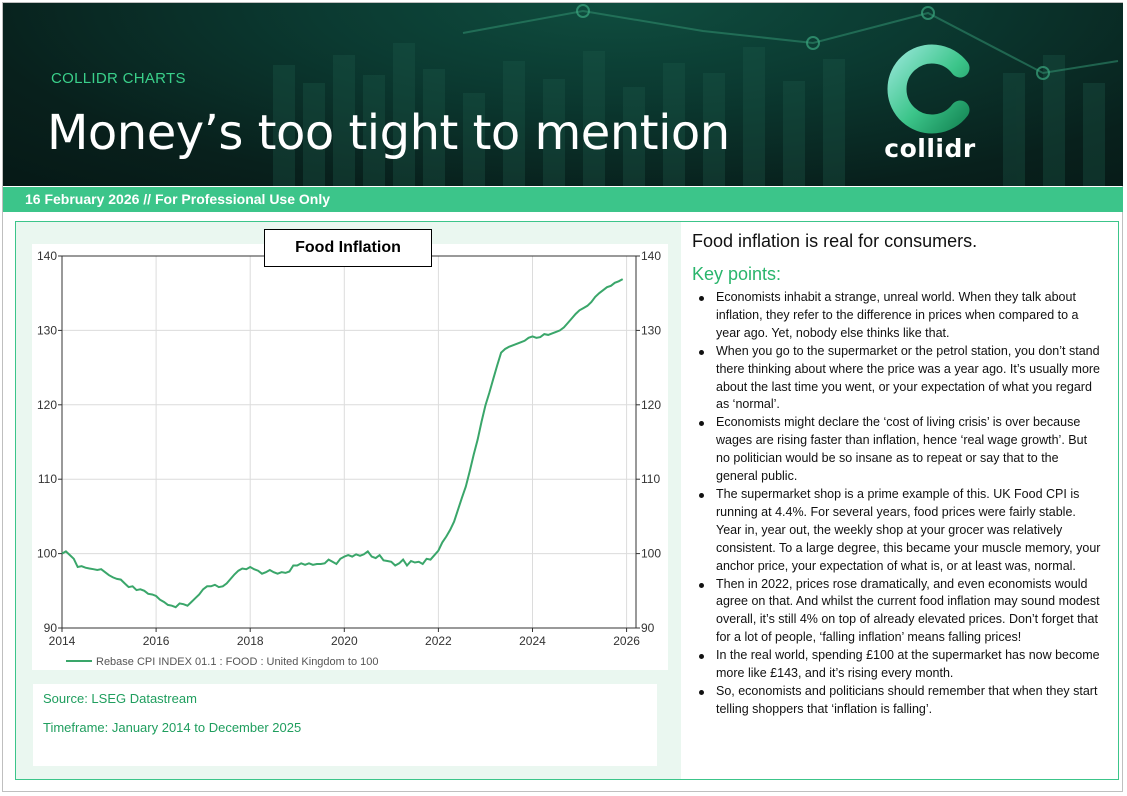 The height and width of the screenshot is (796, 1127). What do you see at coordinates (928, 89) in the screenshot?
I see `collidr-logo-icon` at bounding box center [928, 89].